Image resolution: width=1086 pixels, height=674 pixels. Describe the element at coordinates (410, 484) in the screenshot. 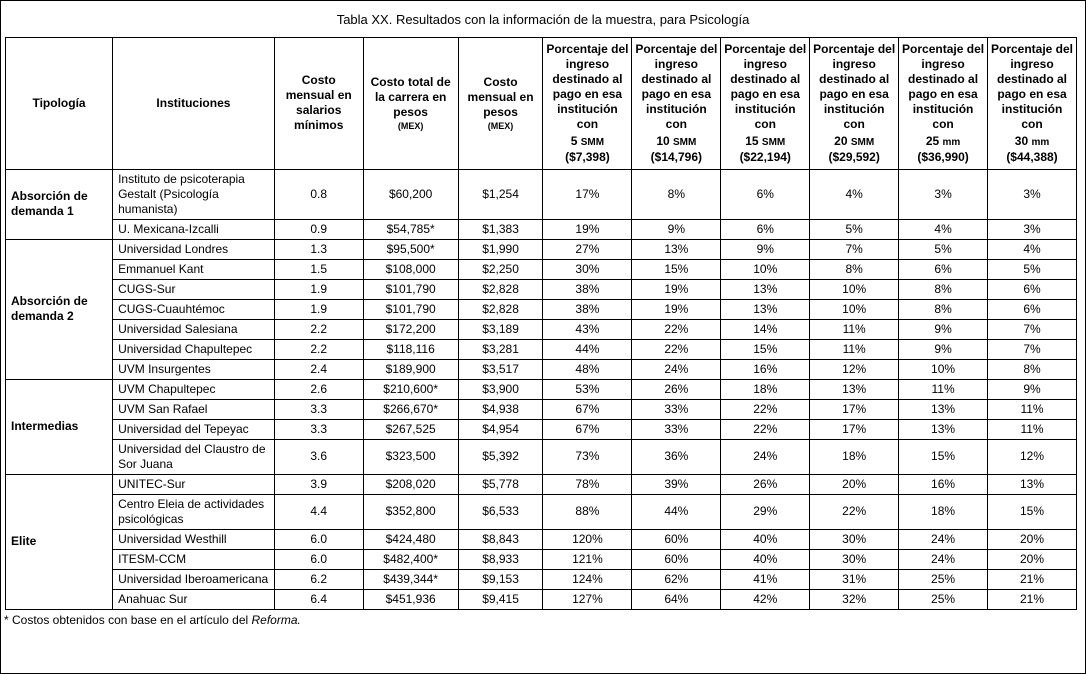

I see `cell-value: $208,020` at that location.